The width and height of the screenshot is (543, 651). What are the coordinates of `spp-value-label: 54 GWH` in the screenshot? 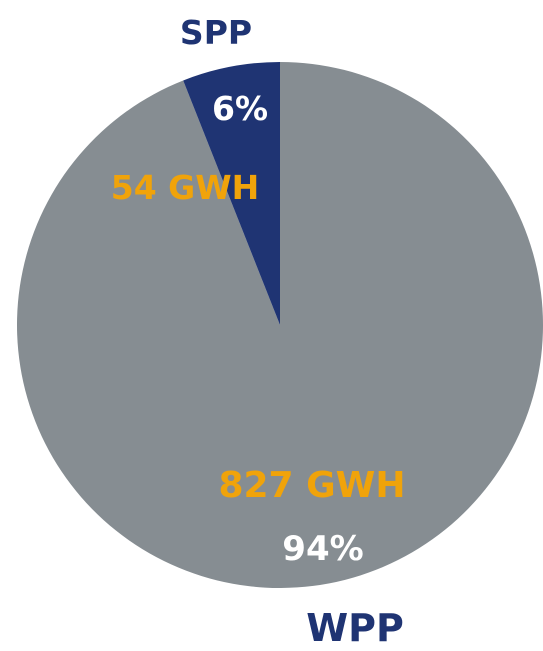 It's located at (185, 187).